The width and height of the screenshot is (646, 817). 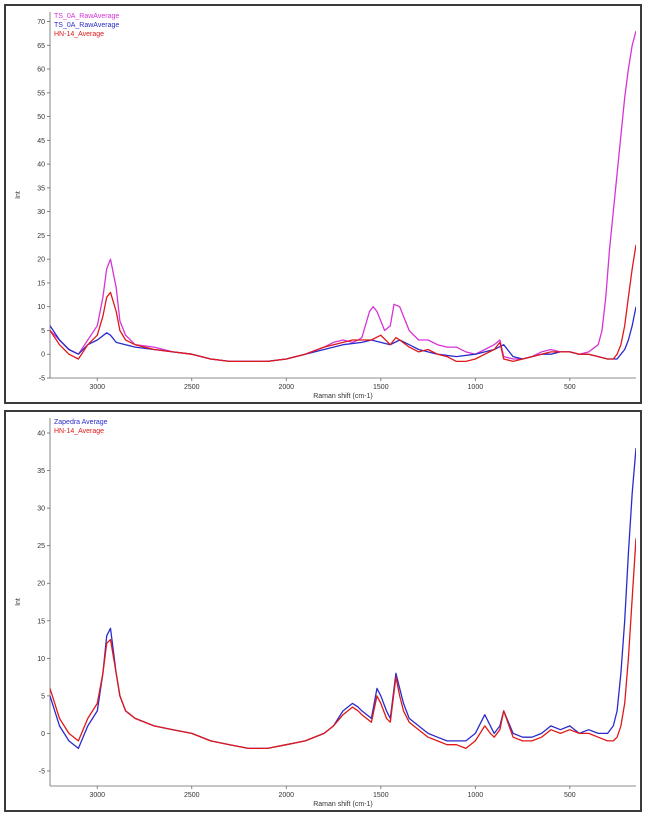 I want to click on legend-entry: Zapedra Average, so click(x=81, y=422).